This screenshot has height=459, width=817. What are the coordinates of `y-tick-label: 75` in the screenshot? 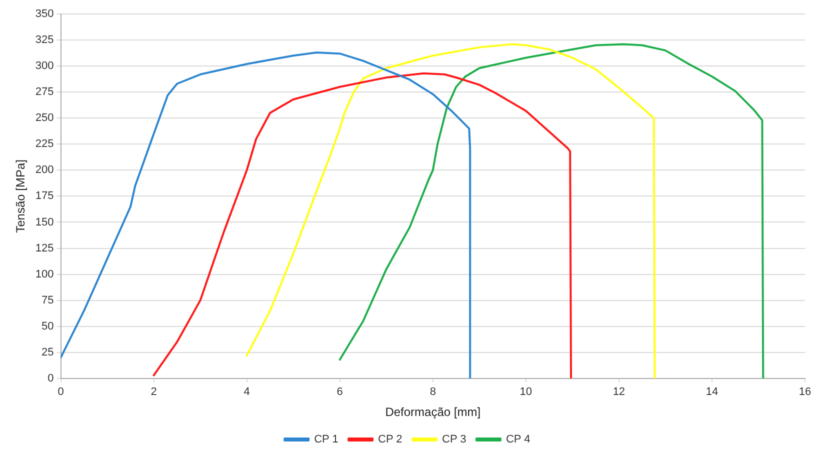 It's located at (48, 300).